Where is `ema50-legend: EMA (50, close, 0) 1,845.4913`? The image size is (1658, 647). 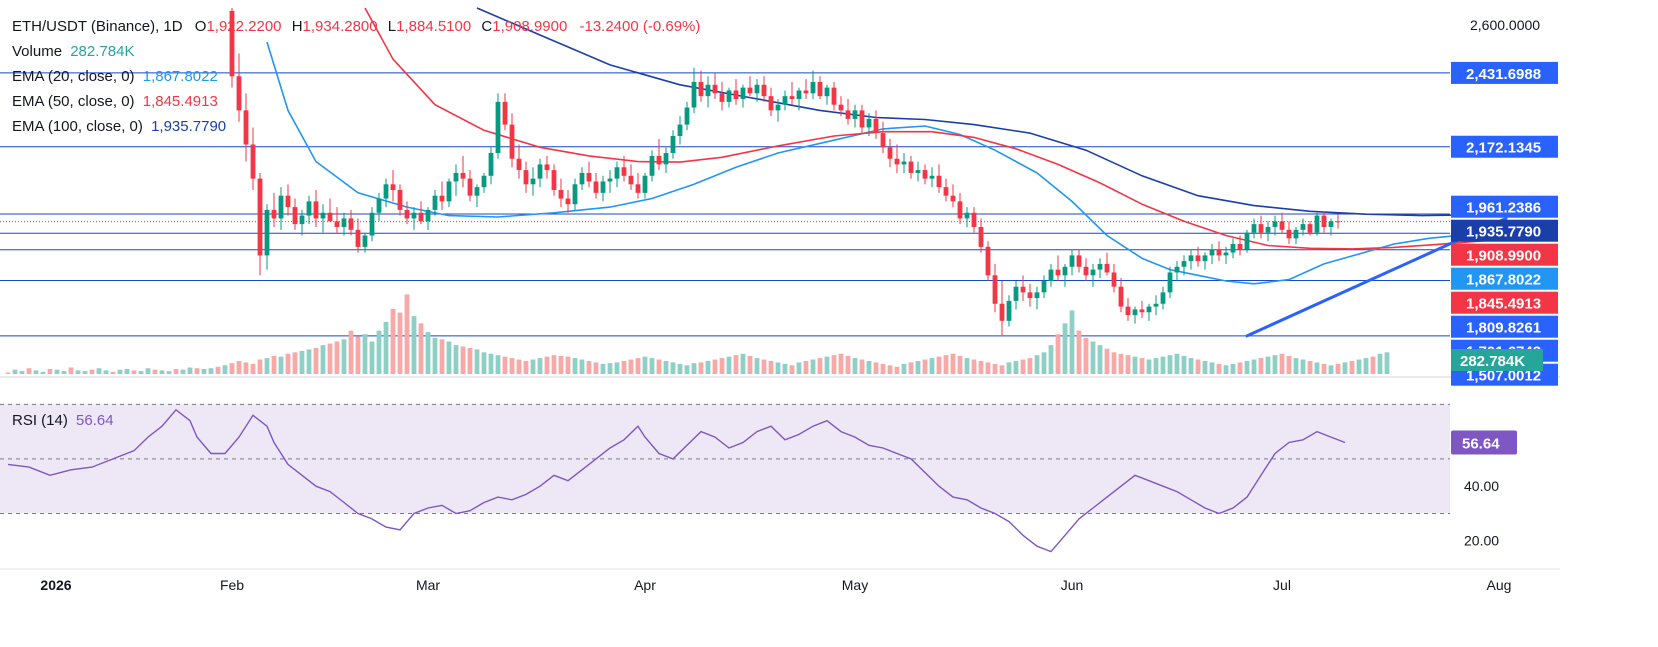
ema50-legend: EMA (50, close, 0) 1,845.4913 is located at coordinates (356, 101).